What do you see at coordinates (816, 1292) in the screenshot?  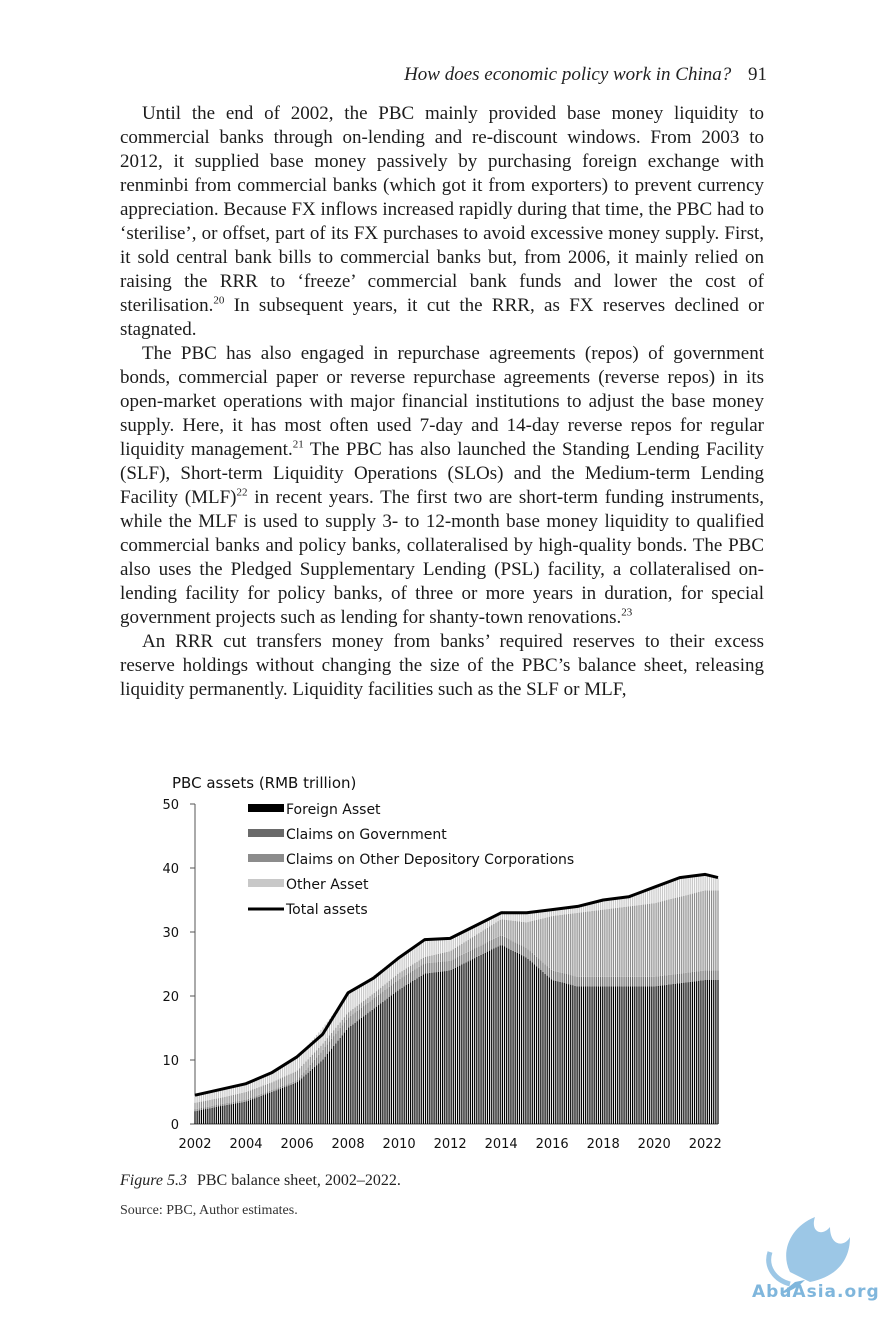 I see `watermark-text: AbuAsia.org` at bounding box center [816, 1292].